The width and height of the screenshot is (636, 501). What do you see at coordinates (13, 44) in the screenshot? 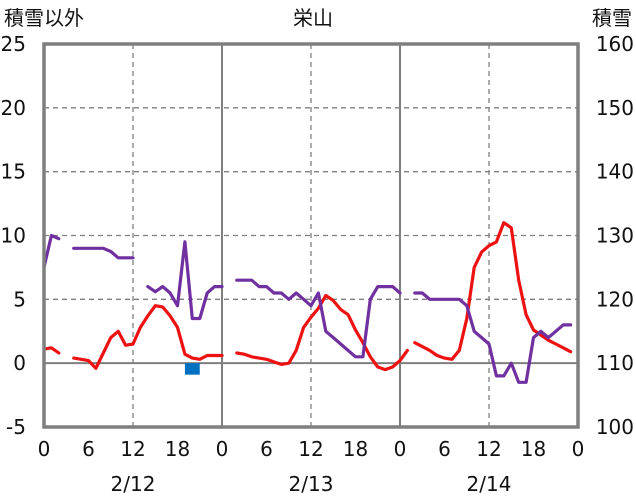
I see `left-y-tick-label: 25` at bounding box center [13, 44].